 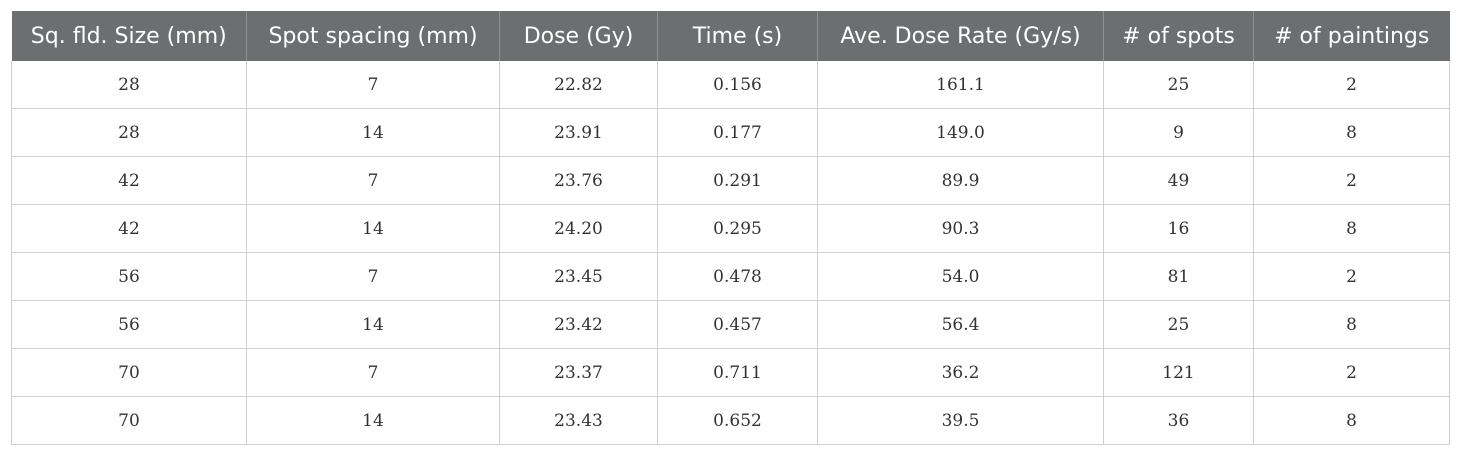 What do you see at coordinates (1178, 132) in the screenshot?
I see `cell-spots: 9` at bounding box center [1178, 132].